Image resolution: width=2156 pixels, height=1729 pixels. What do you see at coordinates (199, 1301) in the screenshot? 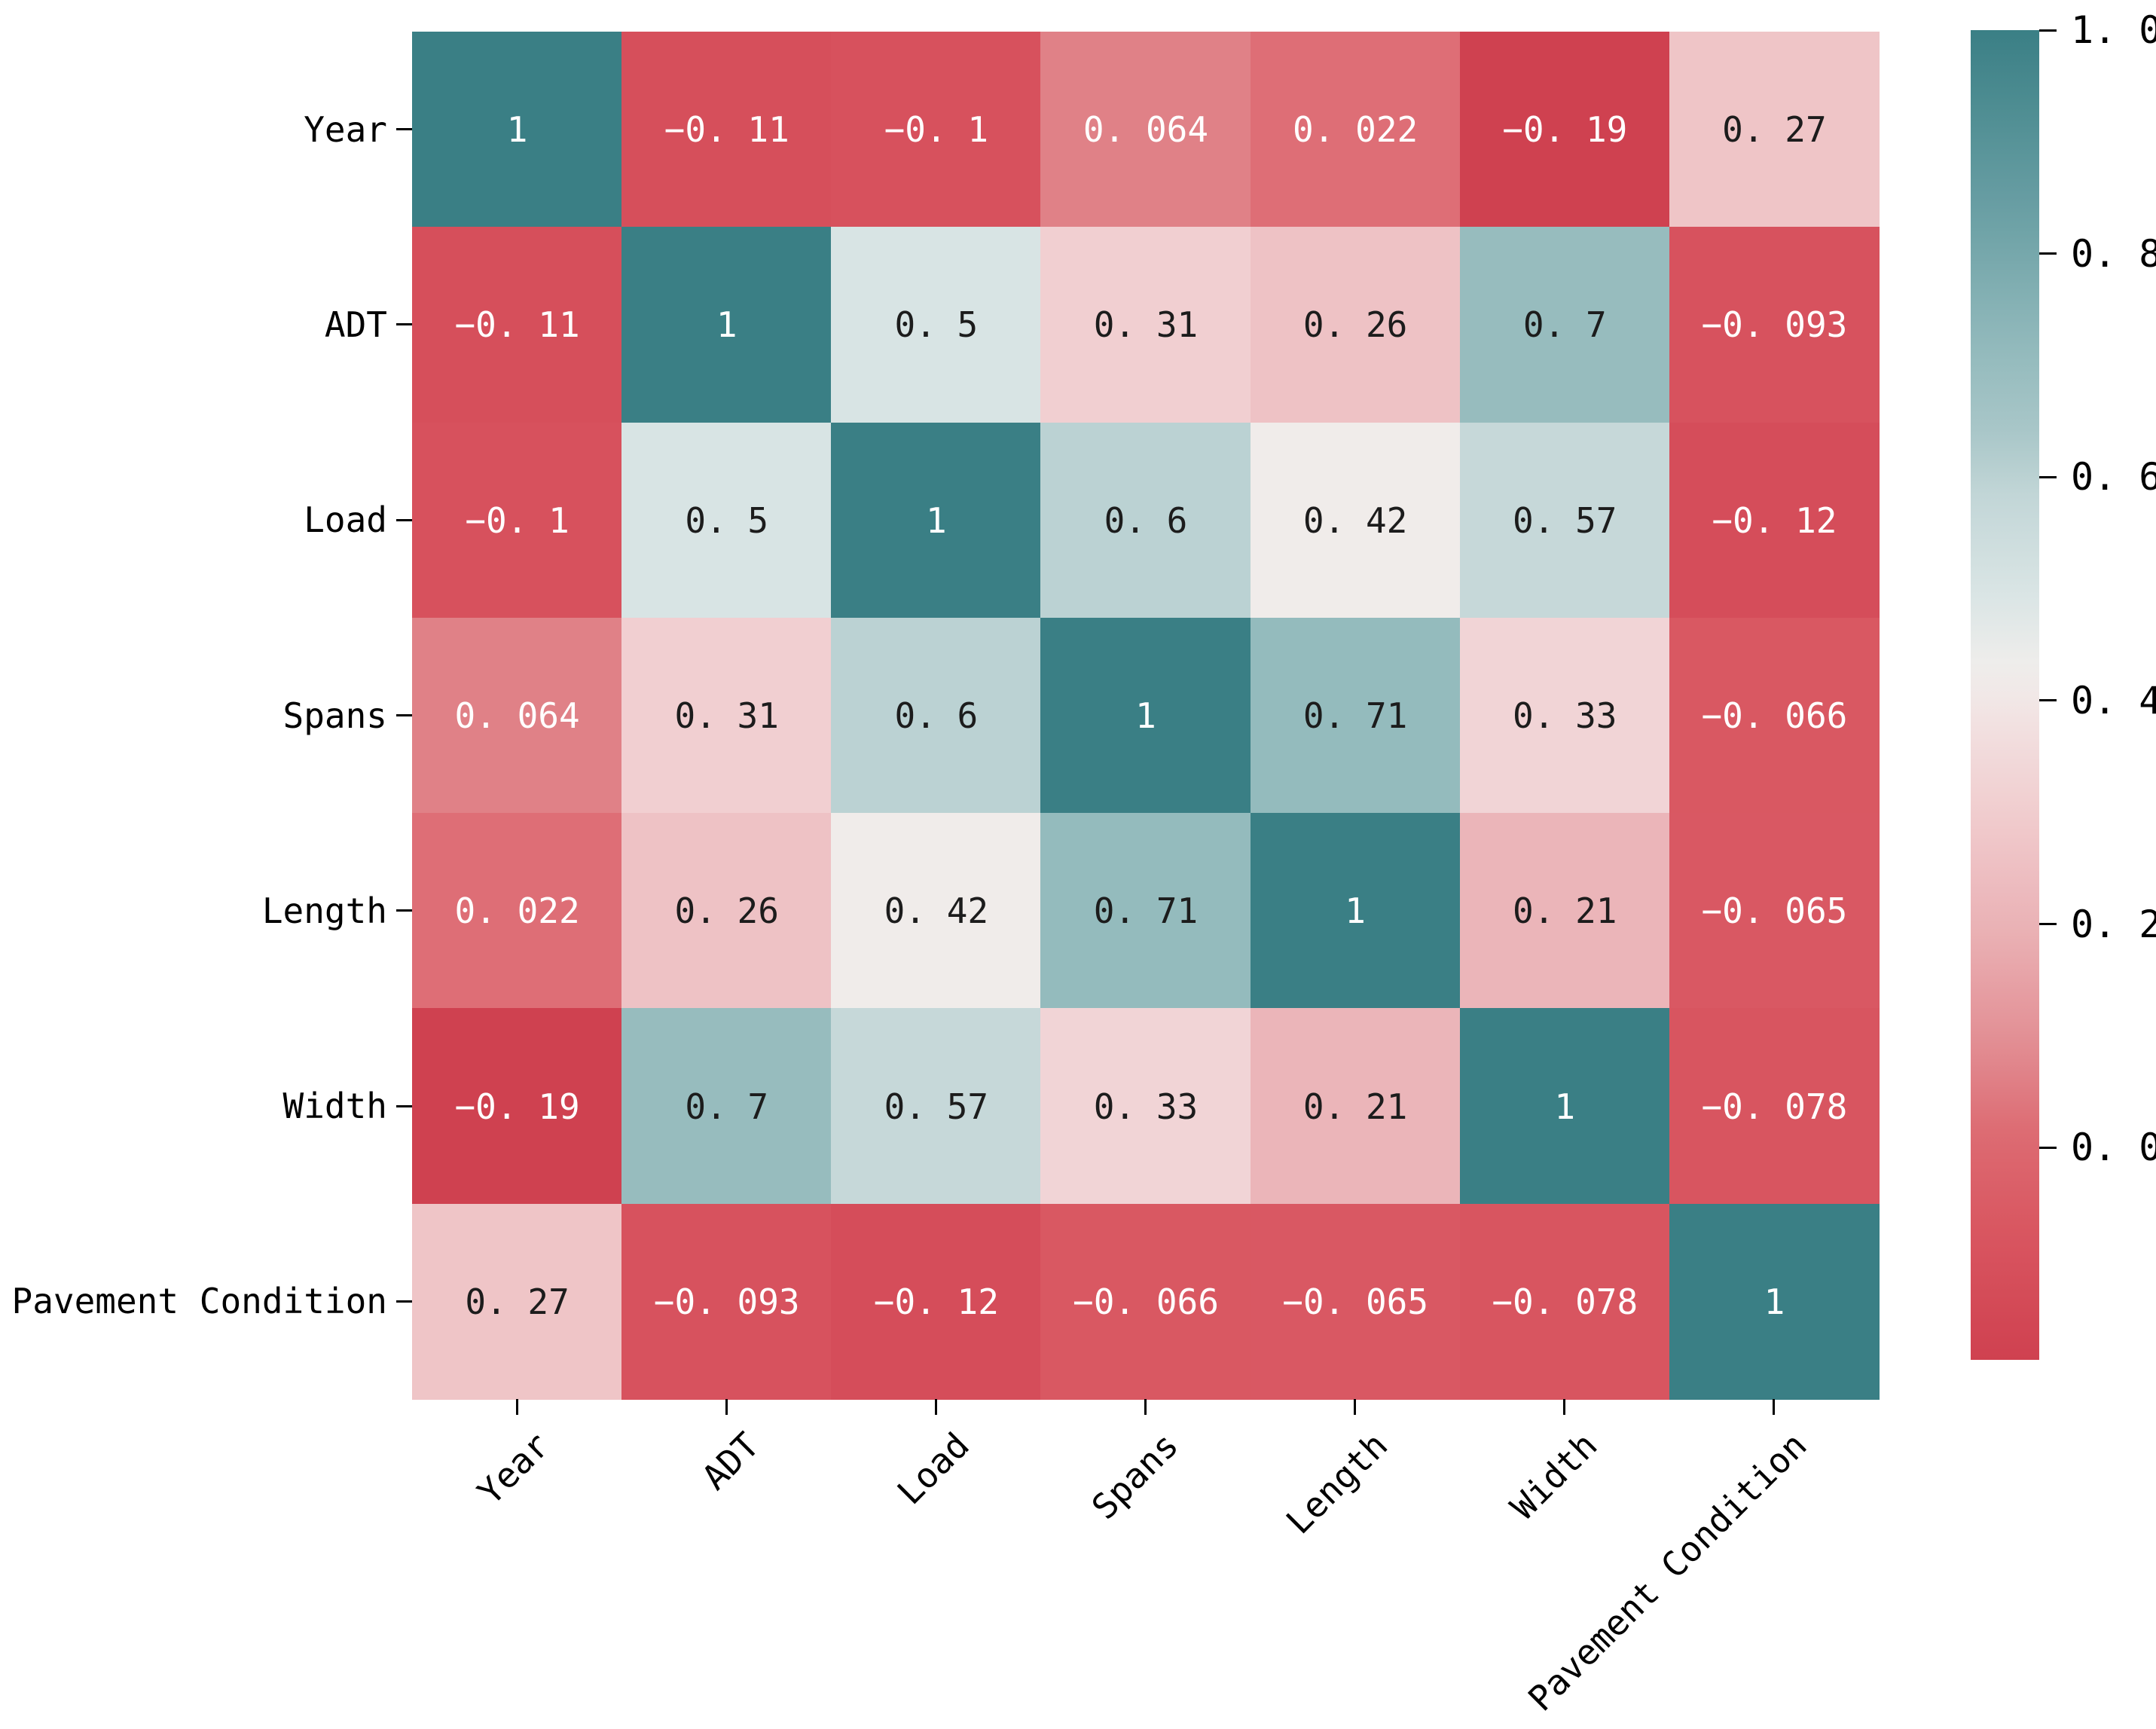
I see `y-tick-label: Pavement Condition` at bounding box center [199, 1301].